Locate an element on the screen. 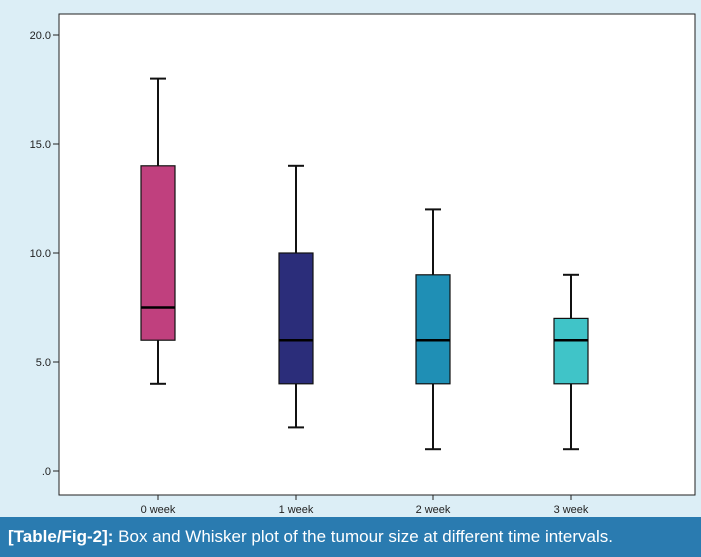 The height and width of the screenshot is (557, 701). y-tick-label: 5.0 is located at coordinates (43, 363).